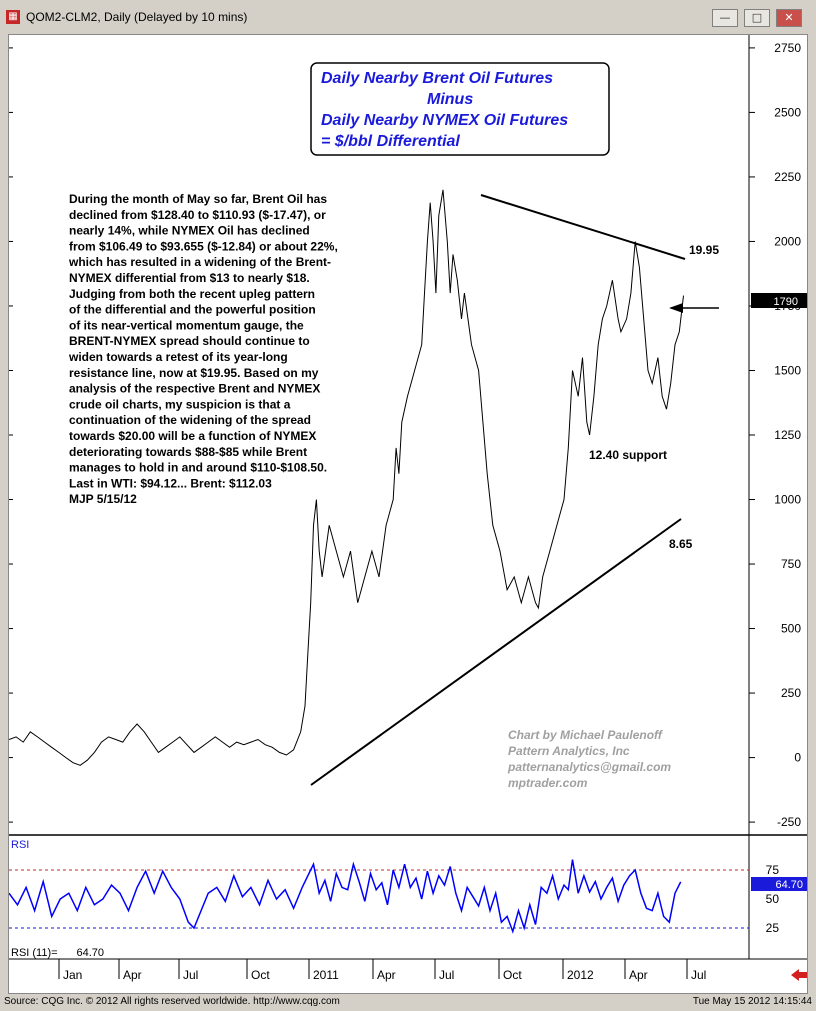  What do you see at coordinates (797, 758) in the screenshot?
I see `price-tick-label: 0` at bounding box center [797, 758].